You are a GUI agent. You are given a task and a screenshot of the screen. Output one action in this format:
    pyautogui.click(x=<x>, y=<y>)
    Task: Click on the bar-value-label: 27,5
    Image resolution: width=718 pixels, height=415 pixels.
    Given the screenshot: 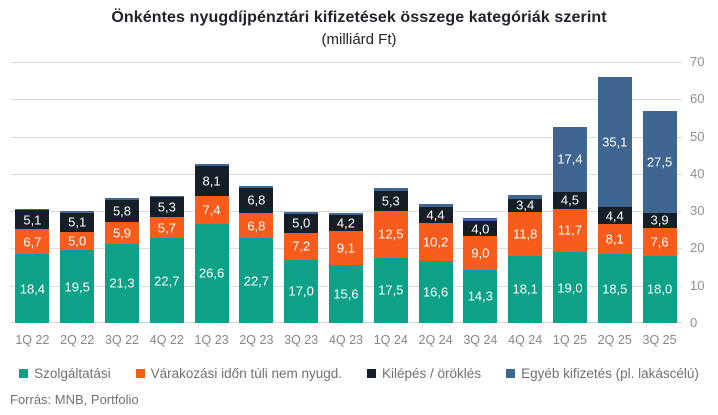 What is the action you would take?
    pyautogui.click(x=659, y=162)
    